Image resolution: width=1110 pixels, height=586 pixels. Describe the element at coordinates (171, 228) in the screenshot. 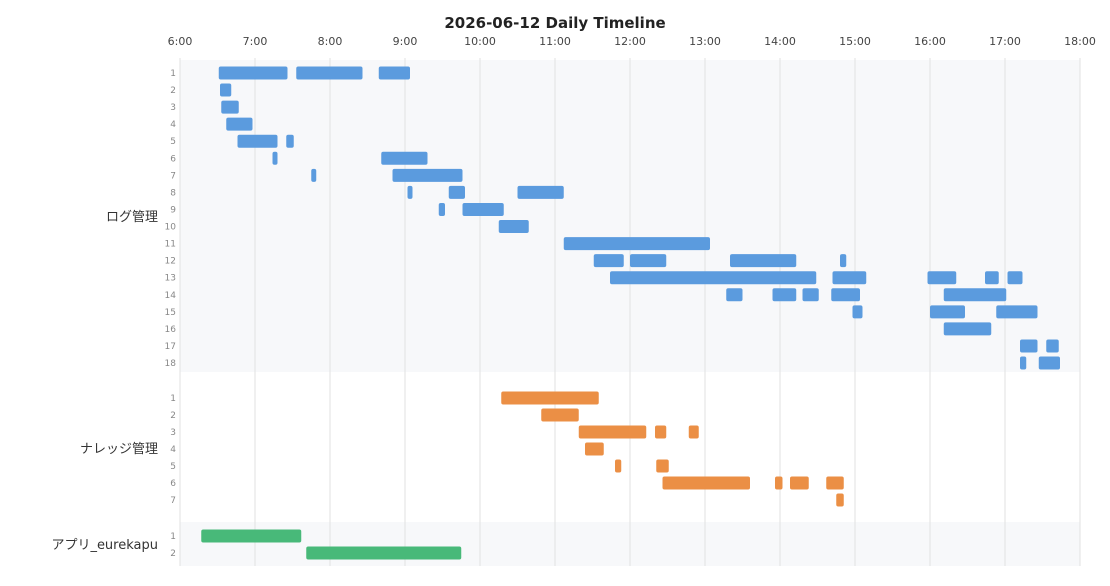

I see `row-label: 10` at that location.